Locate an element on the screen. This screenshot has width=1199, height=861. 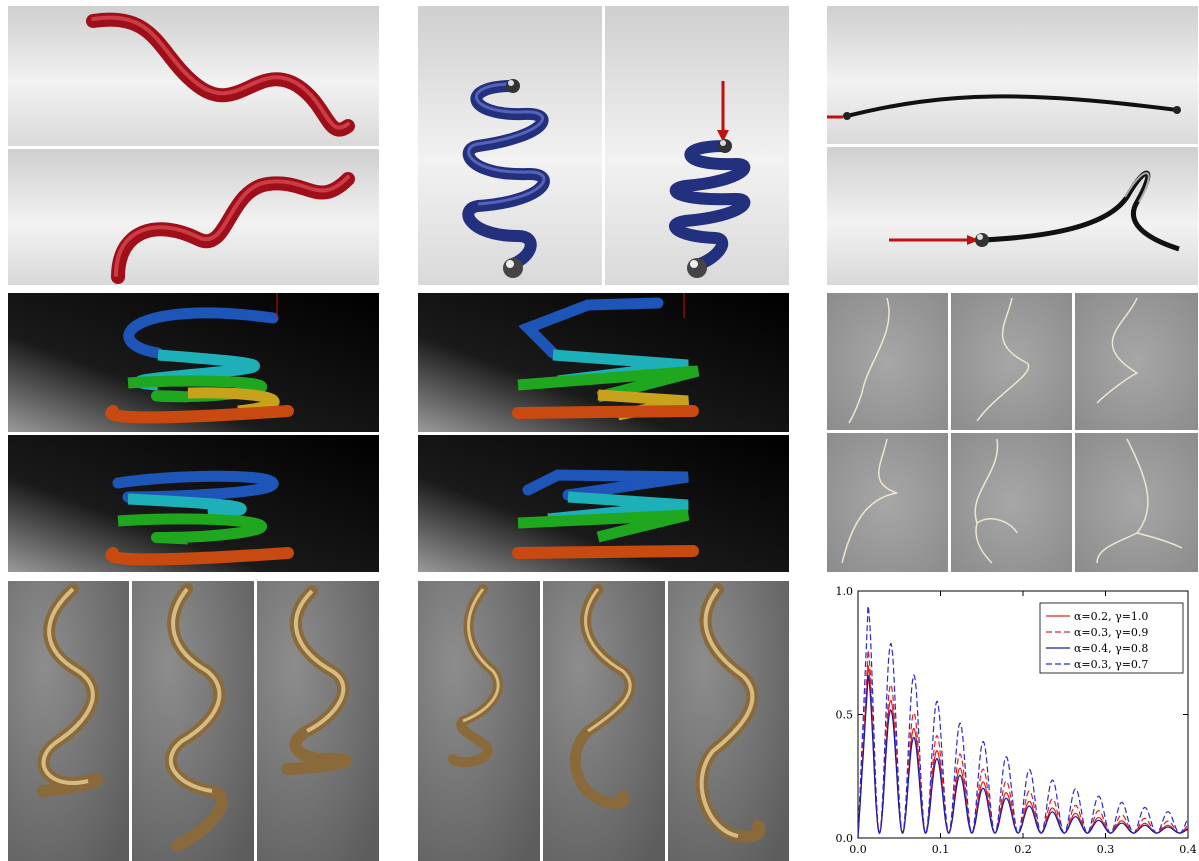
blue-spring-panel-left is located at coordinates (510, 145).